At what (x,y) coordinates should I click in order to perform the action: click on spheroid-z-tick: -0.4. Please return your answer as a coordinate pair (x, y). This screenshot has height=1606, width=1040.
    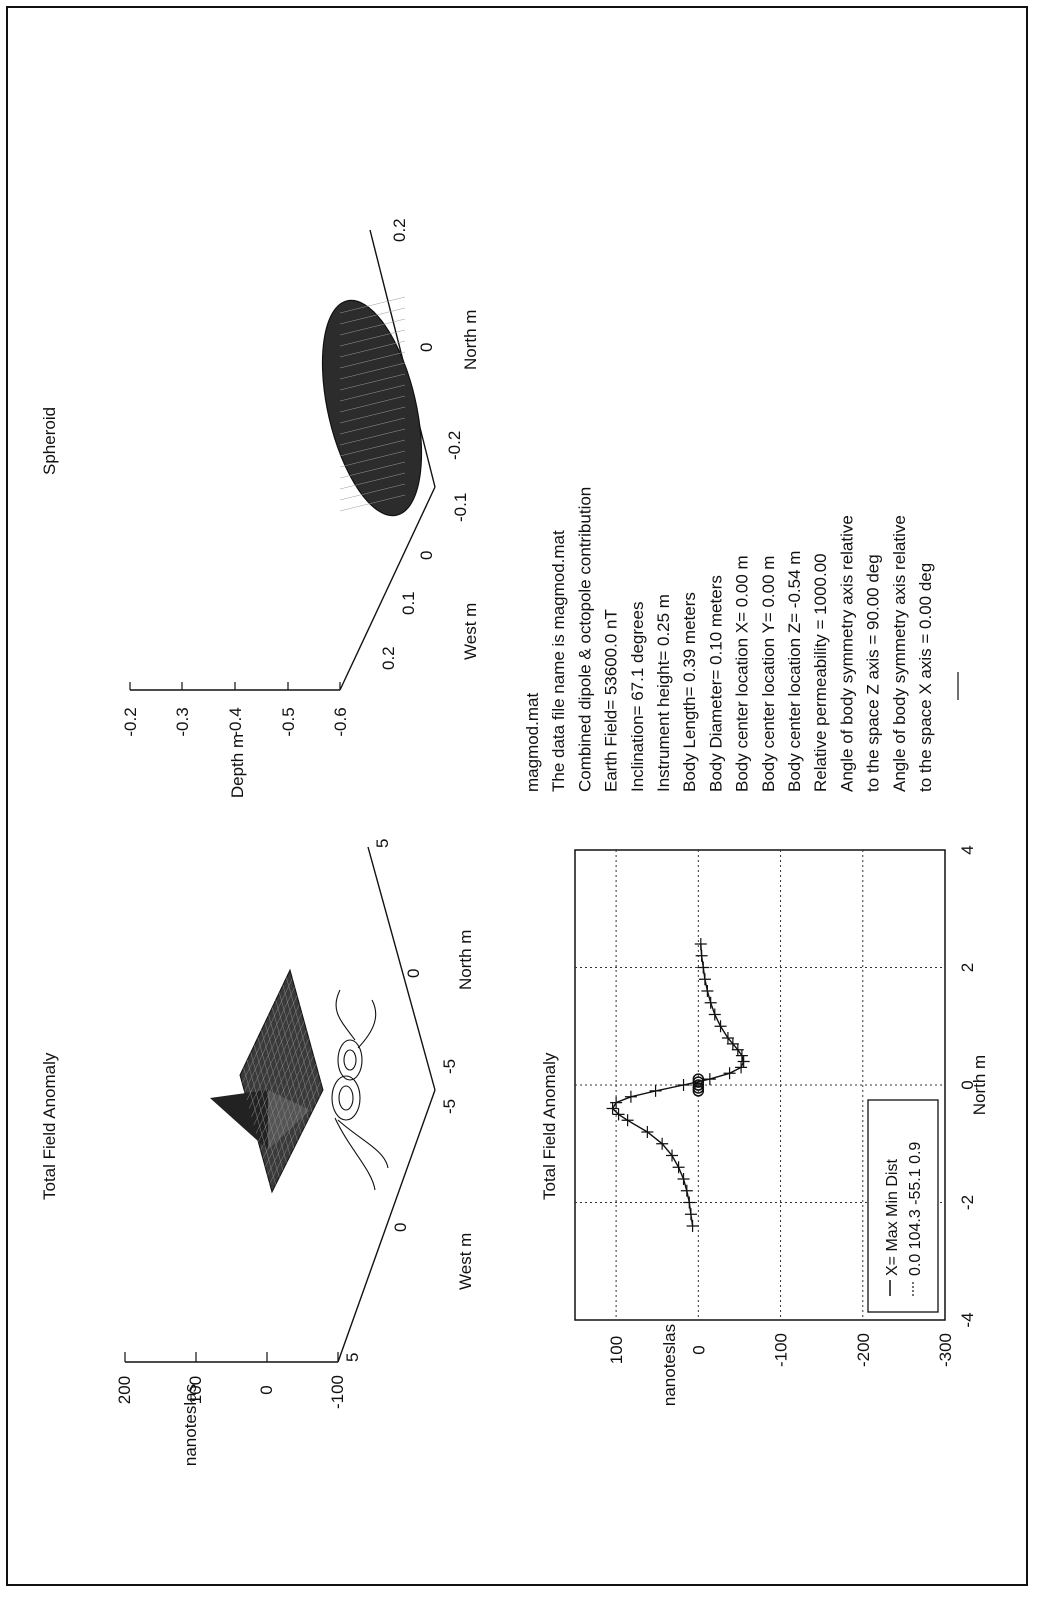
    Looking at the image, I should click on (235, 721).